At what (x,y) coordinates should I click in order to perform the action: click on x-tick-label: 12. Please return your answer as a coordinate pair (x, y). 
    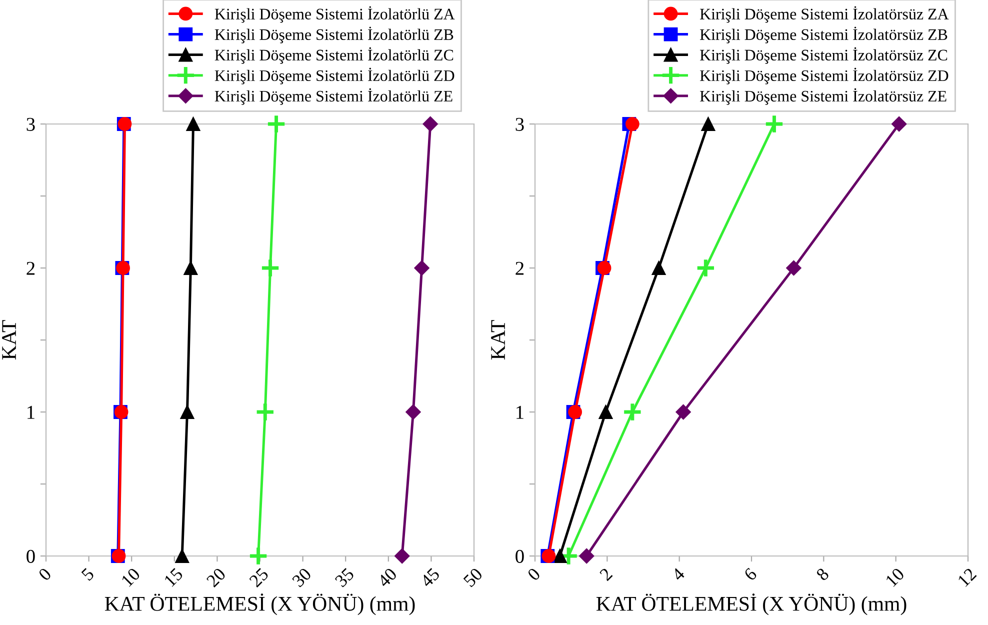
    Looking at the image, I should click on (967, 577).